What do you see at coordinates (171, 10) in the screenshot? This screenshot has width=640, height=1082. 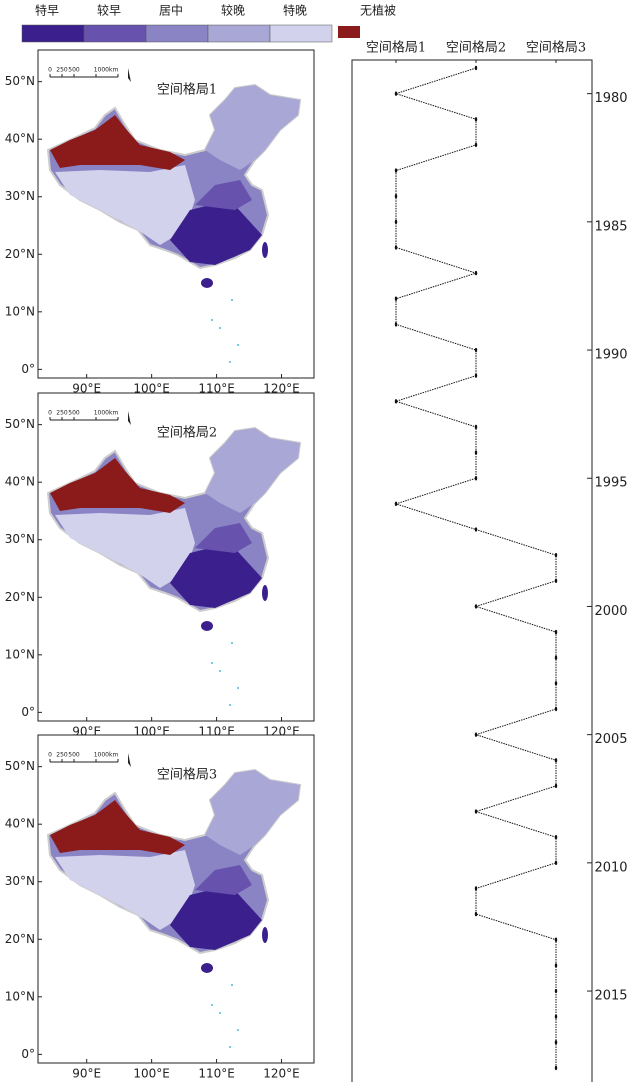 I see `legend-label: 居中` at bounding box center [171, 10].